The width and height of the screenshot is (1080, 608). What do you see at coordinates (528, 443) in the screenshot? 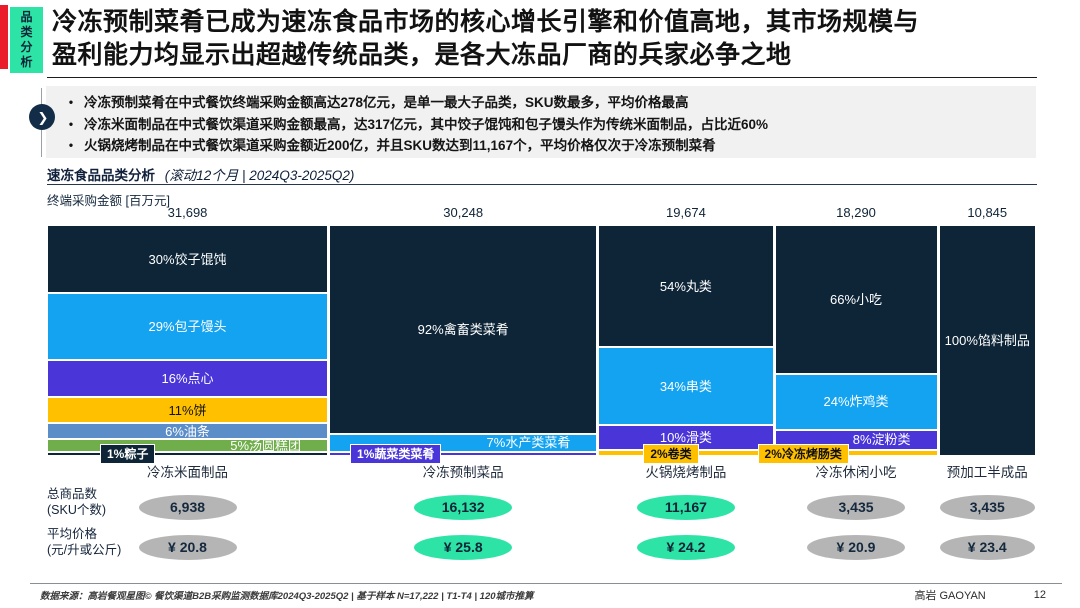
I see `mekko-segment-label: 7%水产类菜肴` at bounding box center [528, 443].